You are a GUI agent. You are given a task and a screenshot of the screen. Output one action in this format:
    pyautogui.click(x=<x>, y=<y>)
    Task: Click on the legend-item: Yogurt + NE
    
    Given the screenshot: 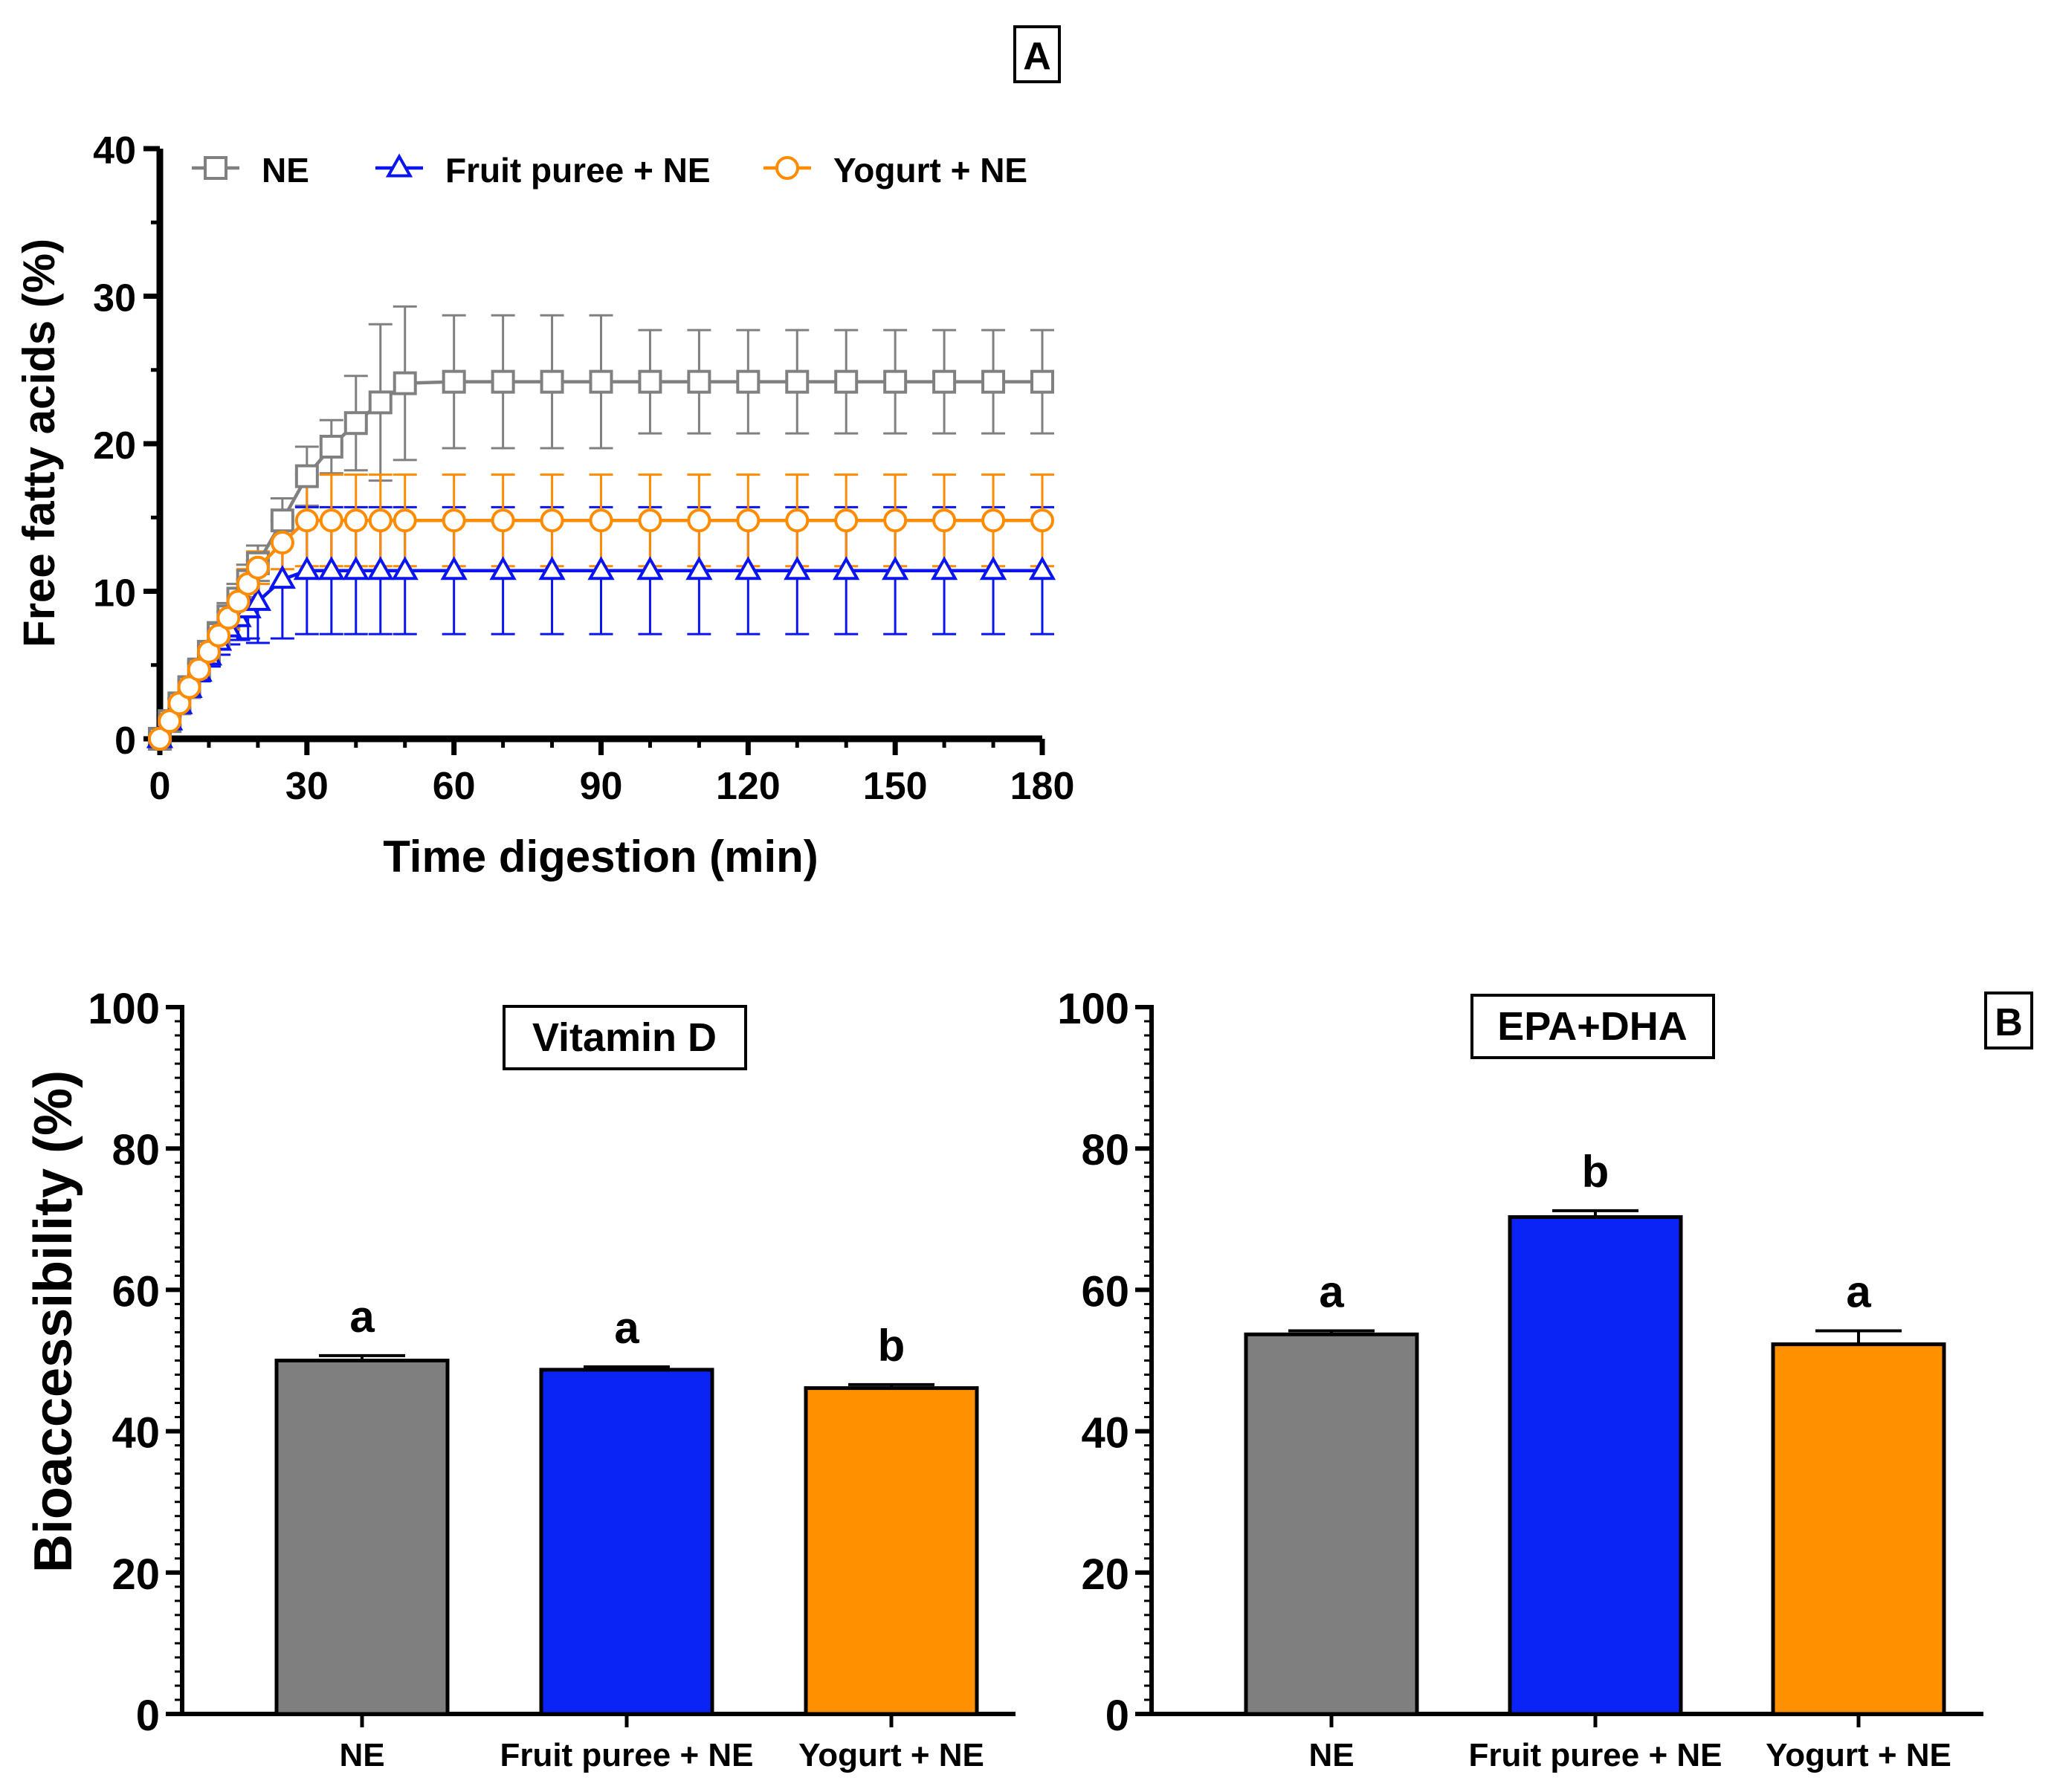 What is the action you would take?
    pyautogui.click(x=895, y=171)
    